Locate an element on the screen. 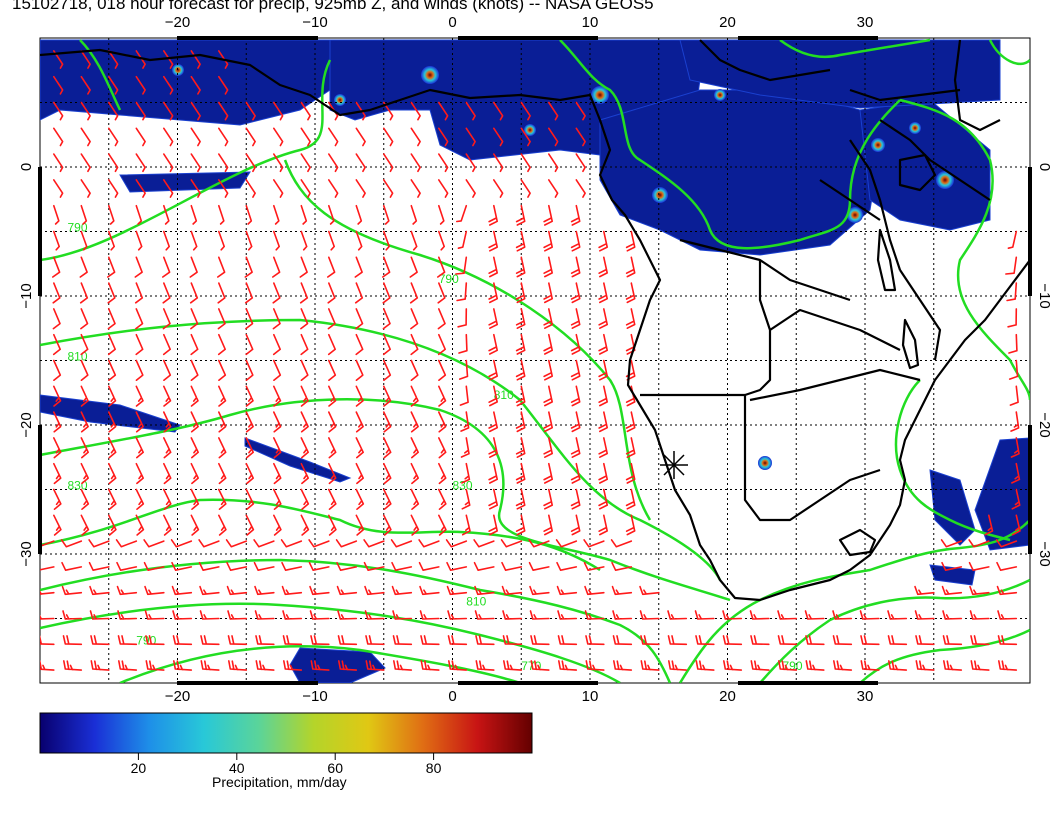 This screenshot has width=1056, height=816. precip-region-east-africa is located at coordinates (925, 165).